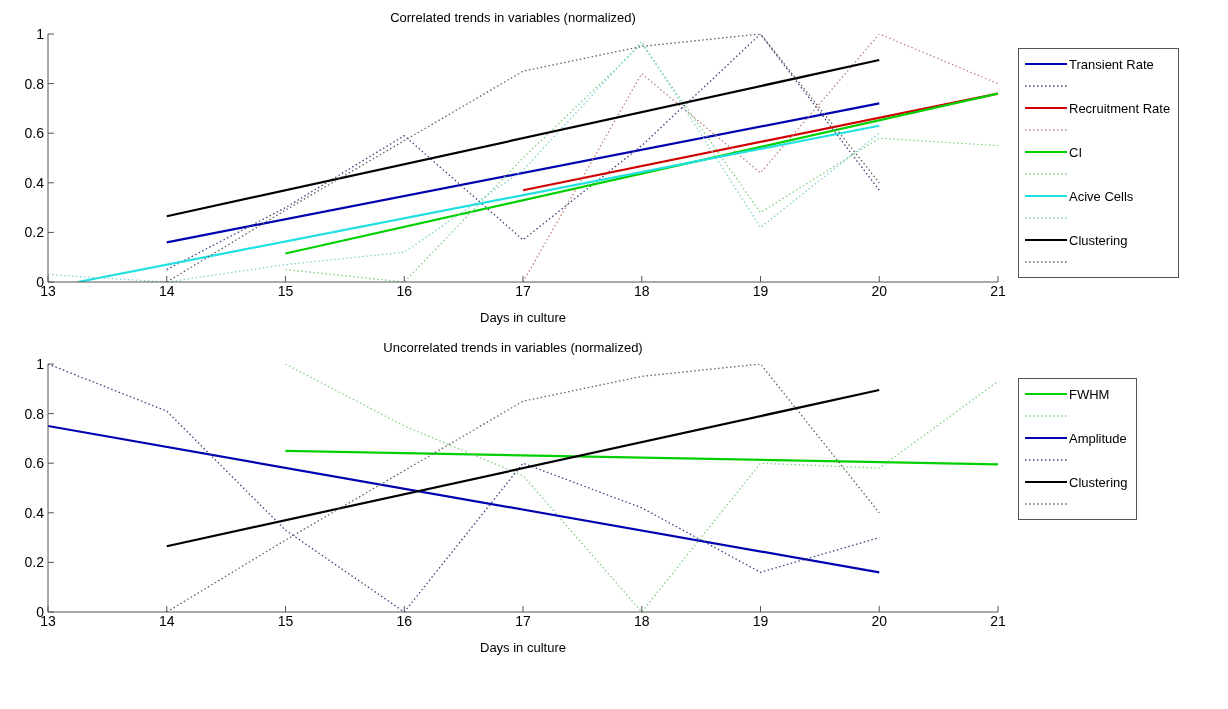  Describe the element at coordinates (1111, 64) in the screenshot. I see `legend-label: Transient Rate` at that location.